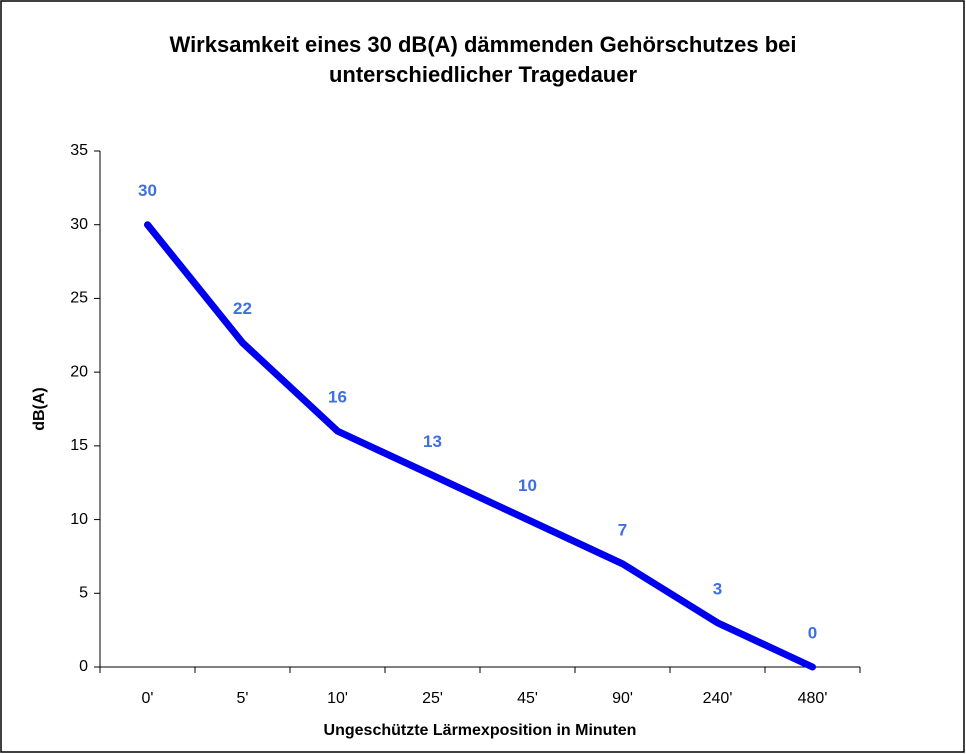  Describe the element at coordinates (148, 698) in the screenshot. I see `x-tick-label: 0'` at that location.